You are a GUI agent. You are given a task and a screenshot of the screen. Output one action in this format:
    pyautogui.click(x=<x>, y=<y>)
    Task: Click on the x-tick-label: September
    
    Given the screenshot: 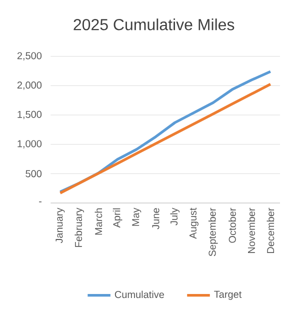 What is the action you would take?
    pyautogui.click(x=213, y=232)
    